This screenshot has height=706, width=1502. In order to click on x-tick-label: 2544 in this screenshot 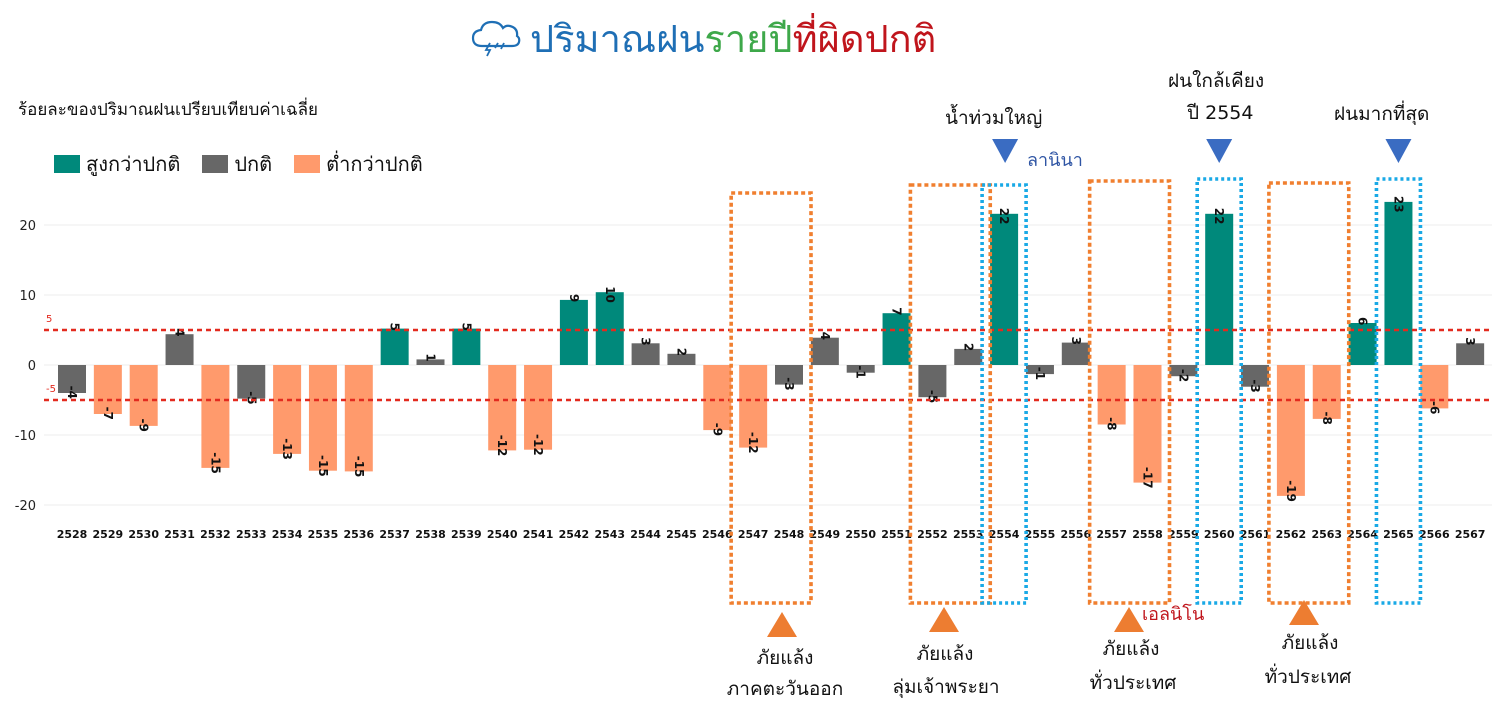, I will do `click(645, 534)`.